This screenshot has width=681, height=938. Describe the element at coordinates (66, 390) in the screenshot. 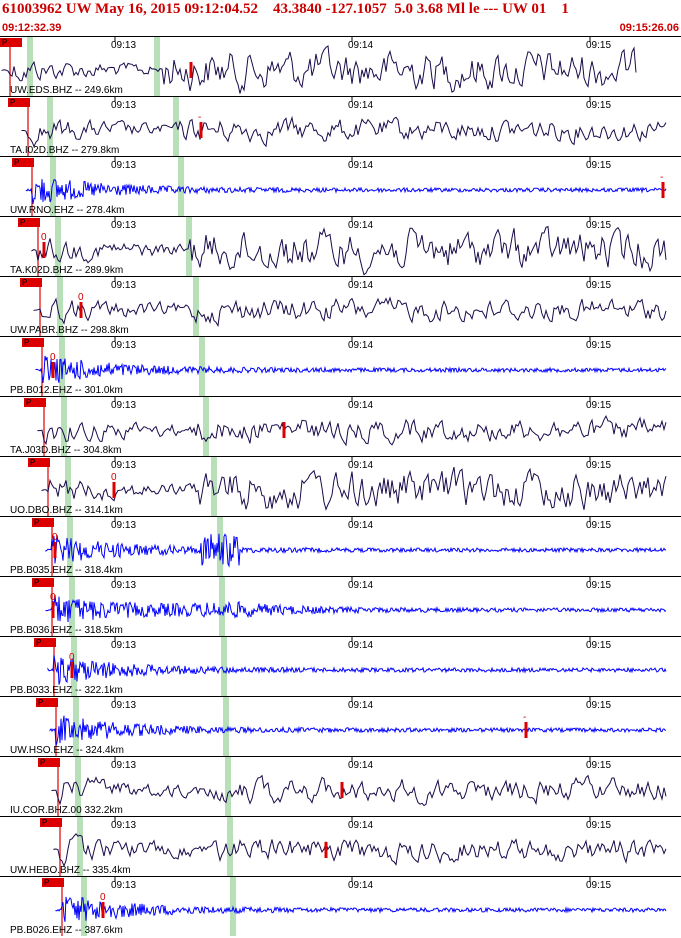

I see `station-label: PB.B012.EHZ -- 301.0km` at that location.